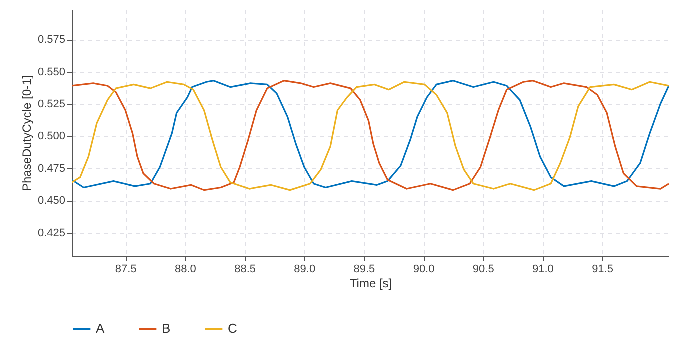 The image size is (680, 338). I want to click on y-tick-label: 0.425, so click(52, 233).